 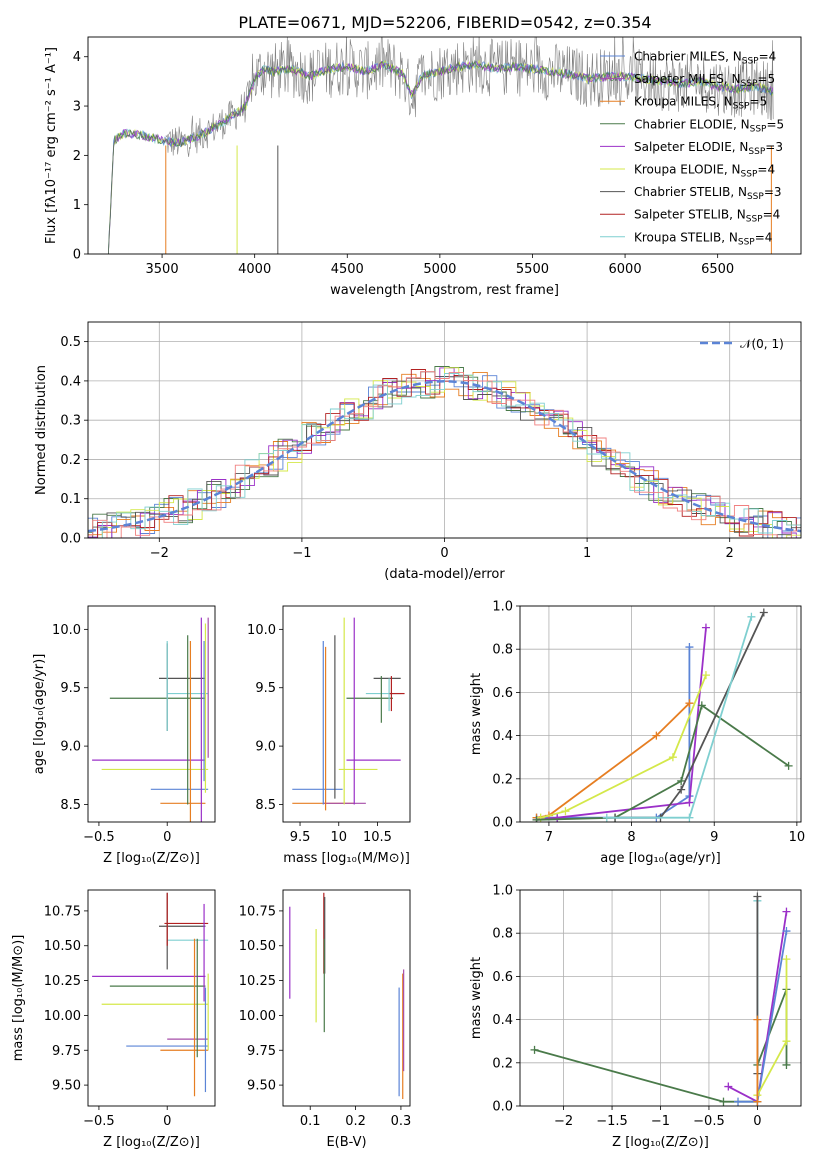 What do you see at coordinates (587, 553) in the screenshot?
I see `x-tick-label: 1` at bounding box center [587, 553].